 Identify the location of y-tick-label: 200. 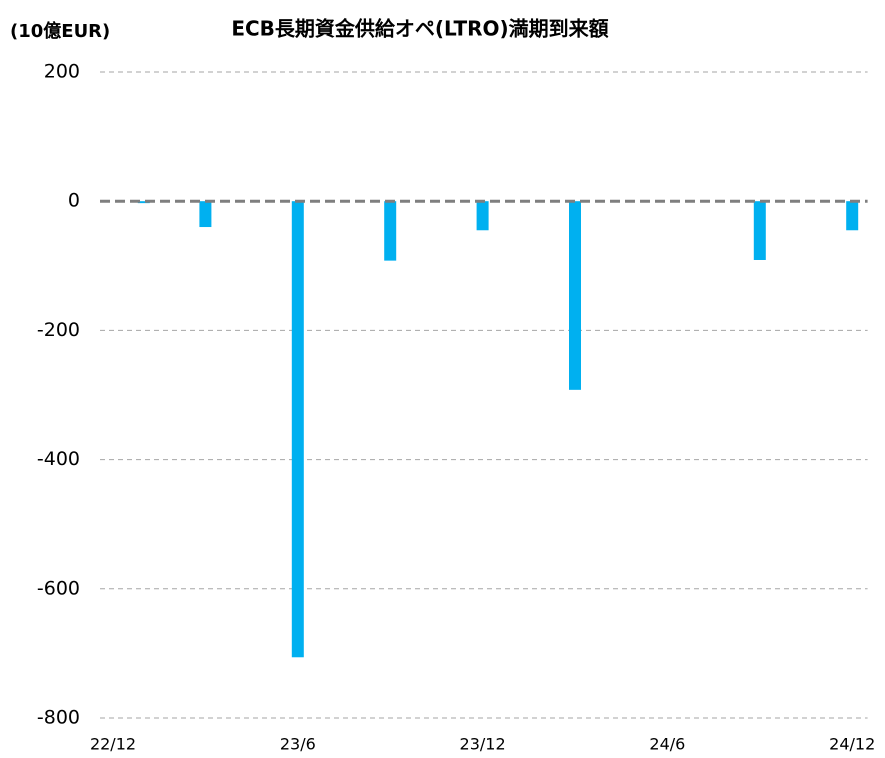
(62, 72).